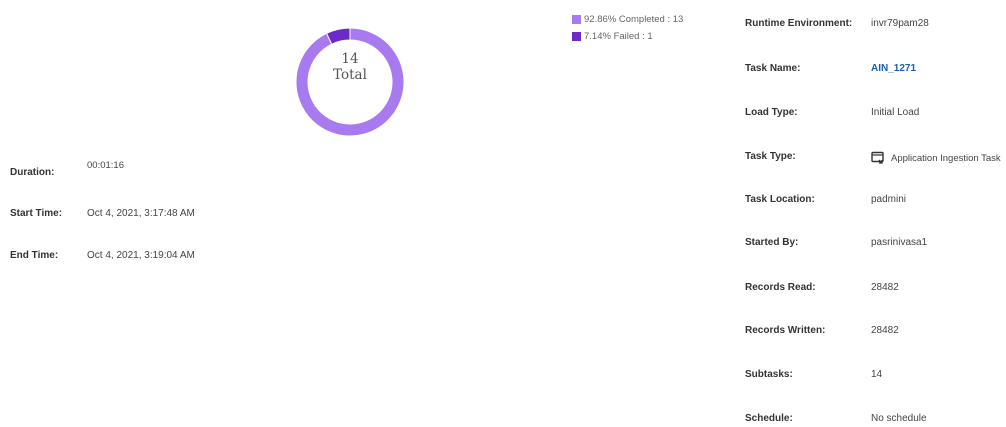 Image resolution: width=1006 pixels, height=427 pixels. I want to click on donut-legend: 92.86% Completed : 13 7.14% Failed : 1, so click(627, 28).